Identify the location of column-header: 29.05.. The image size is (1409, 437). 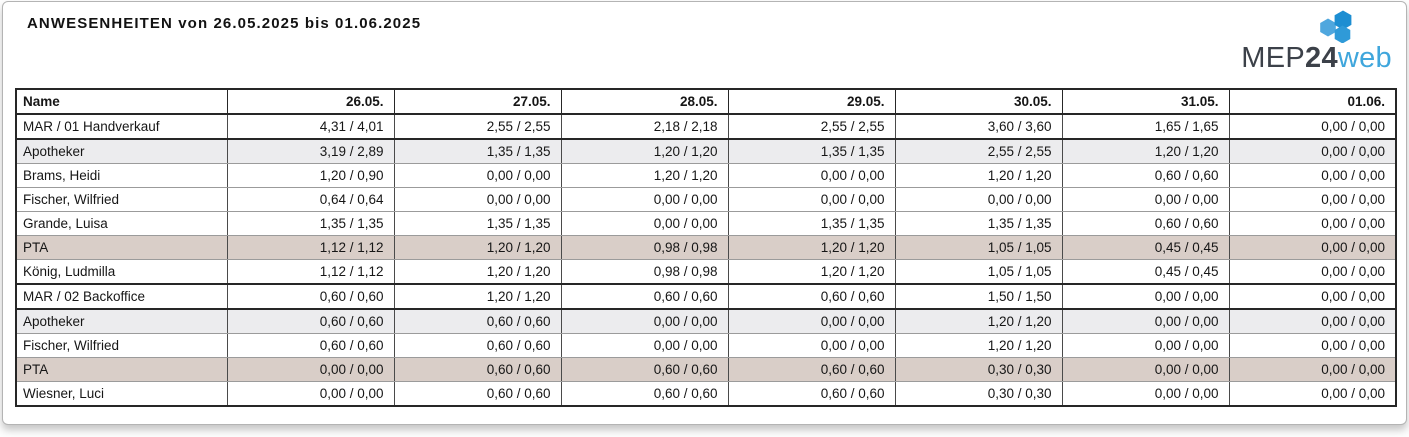
(811, 101).